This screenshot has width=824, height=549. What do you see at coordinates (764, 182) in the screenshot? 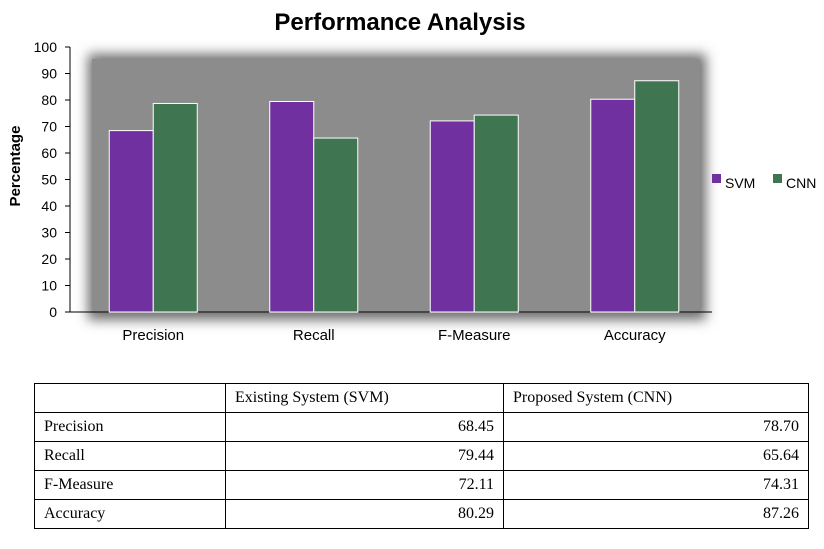
I see `legend: SVM CNN` at bounding box center [764, 182].